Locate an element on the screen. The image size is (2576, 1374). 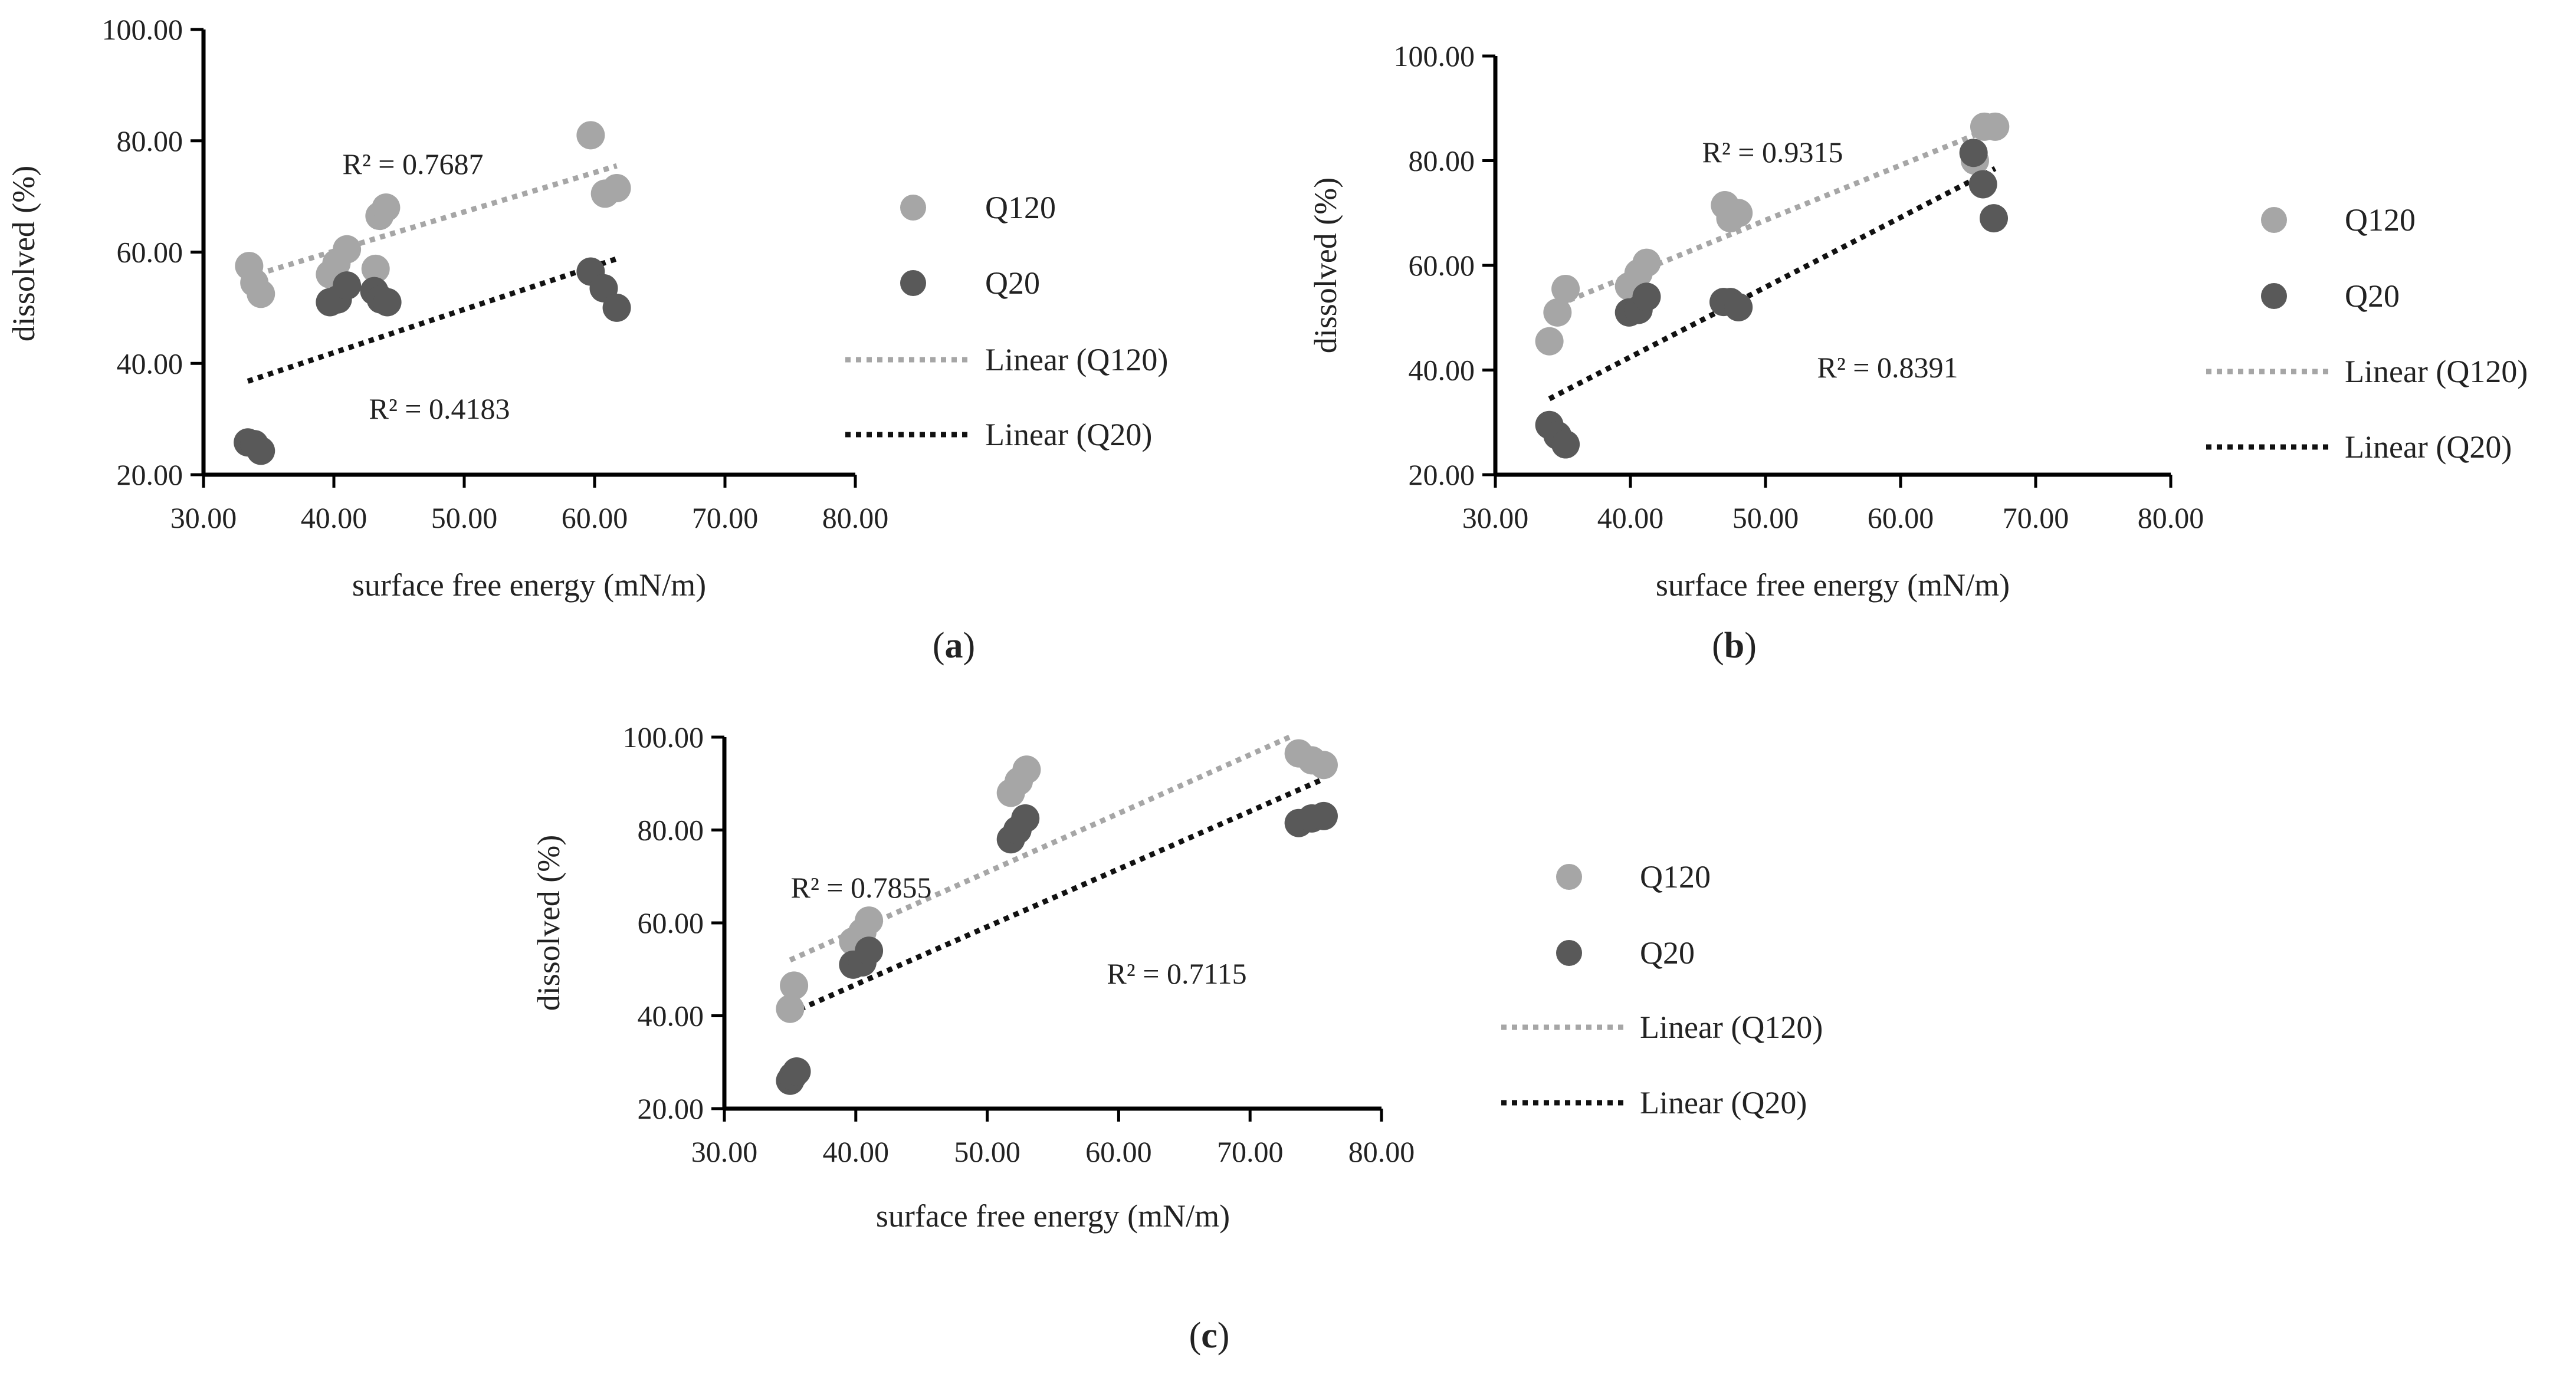
y-tick-label-a: 80.00 is located at coordinates (150, 140).